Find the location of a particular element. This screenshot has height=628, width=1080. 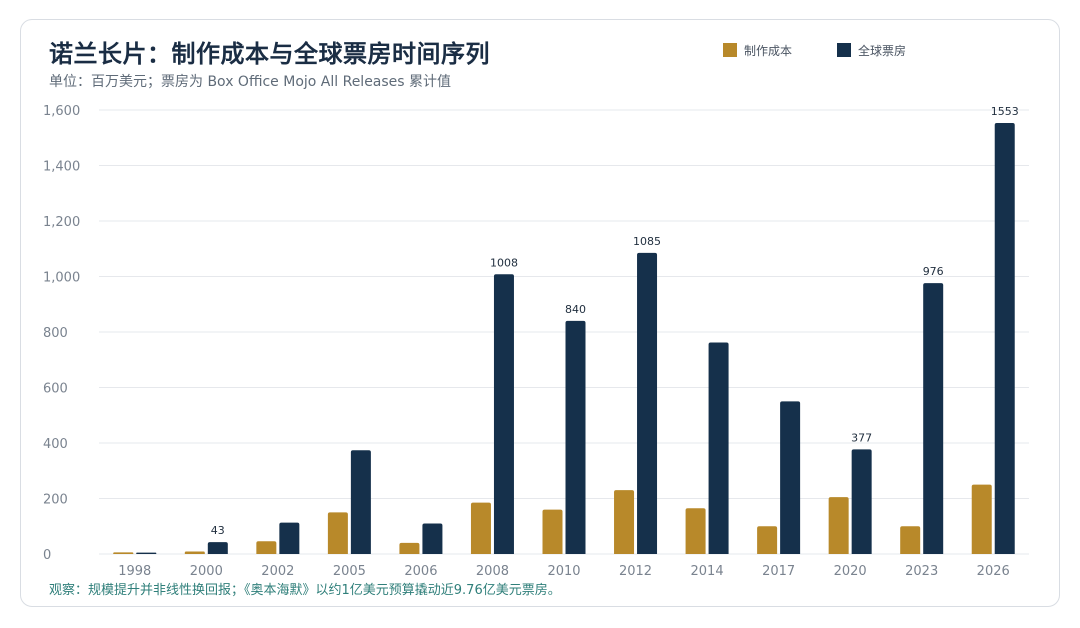

y-tick-label: 1,600 is located at coordinates (61, 111).